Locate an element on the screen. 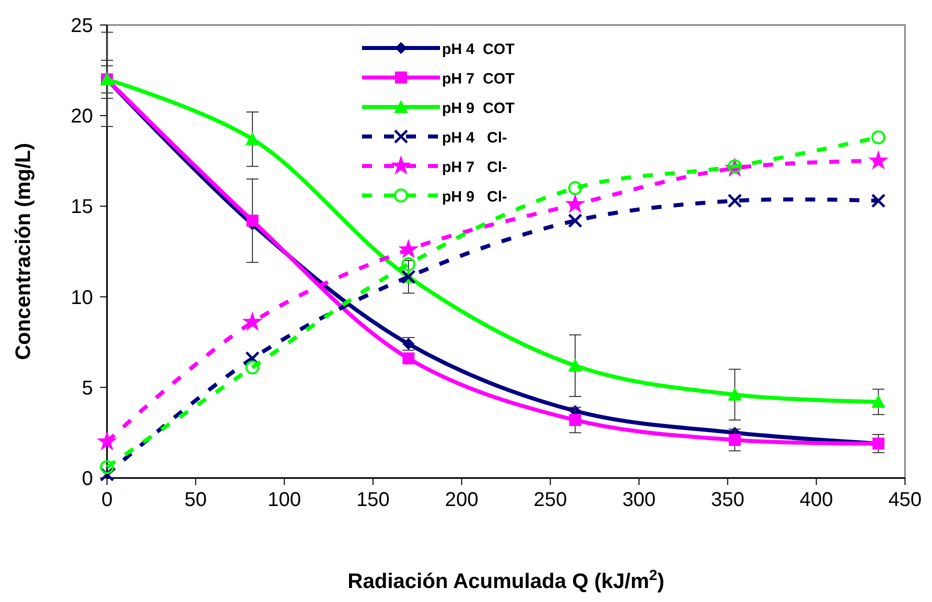 The image size is (932, 602). y-tick-label: 15 is located at coordinates (81, 207).